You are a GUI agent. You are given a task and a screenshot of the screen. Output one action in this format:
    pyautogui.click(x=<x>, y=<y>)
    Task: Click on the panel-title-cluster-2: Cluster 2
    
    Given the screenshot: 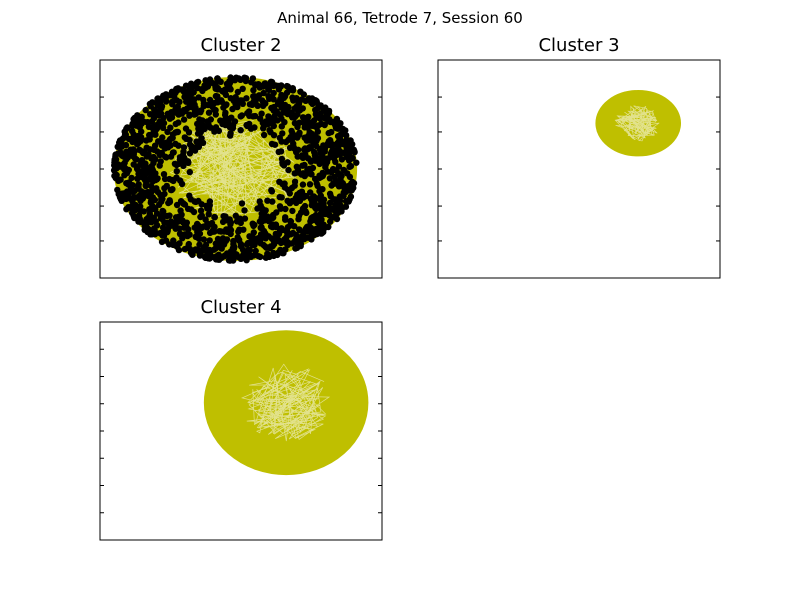 What is the action you would take?
    pyautogui.click(x=241, y=45)
    